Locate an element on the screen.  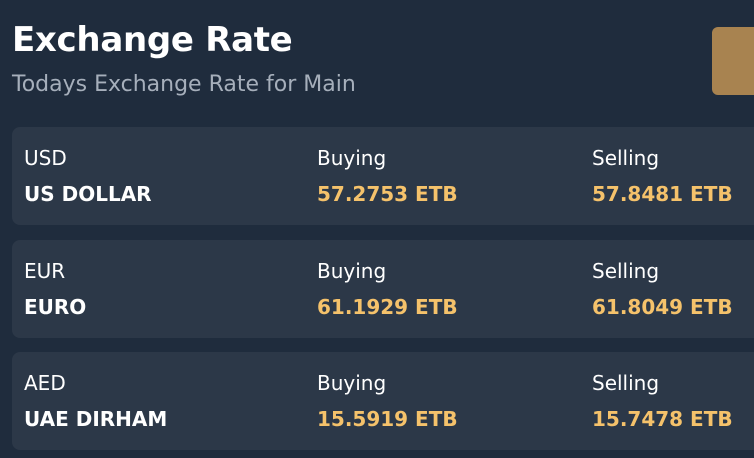
currency-name: EURO is located at coordinates (55, 307).